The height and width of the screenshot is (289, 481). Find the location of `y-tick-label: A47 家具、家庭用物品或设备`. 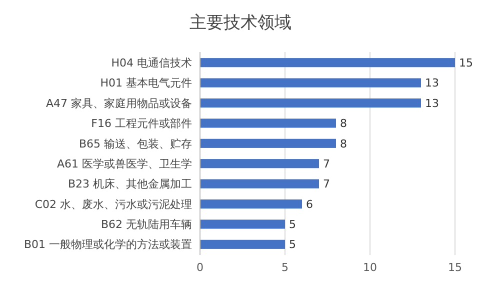

y-tick-label: A47 家具、家庭用物品或设备 is located at coordinates (119, 103).